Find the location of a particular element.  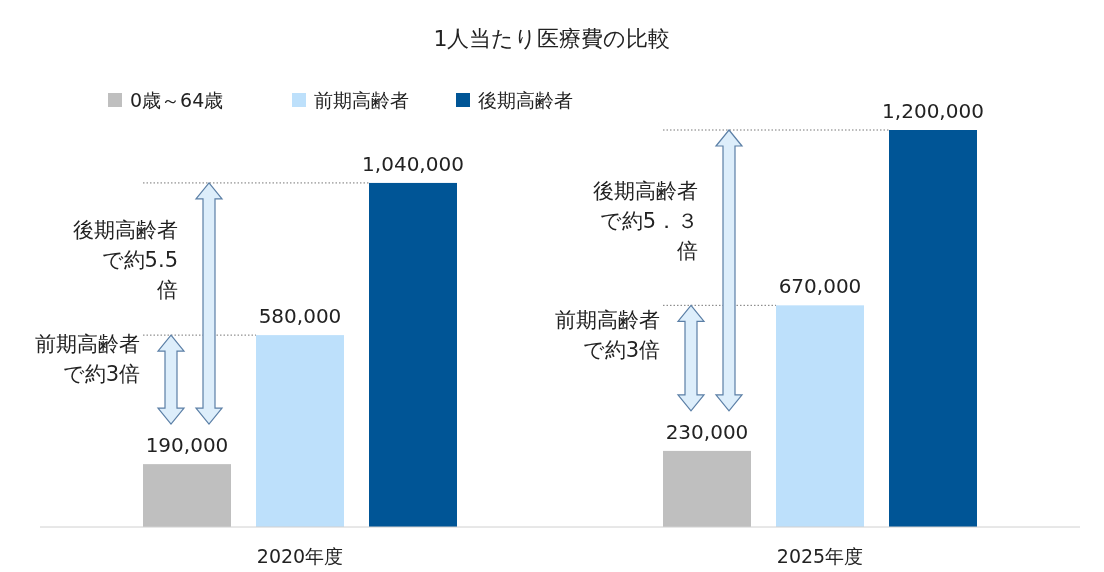

data-label: 1,200,000 is located at coordinates (933, 111).